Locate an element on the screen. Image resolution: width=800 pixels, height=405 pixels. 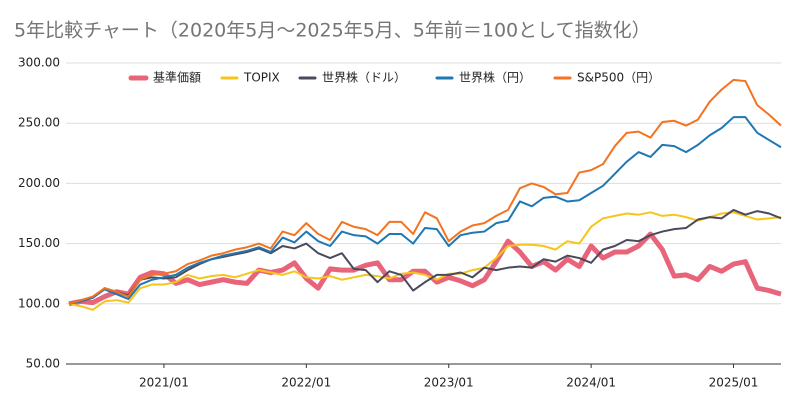
y-tick-label: 250.00 is located at coordinates (39, 123).